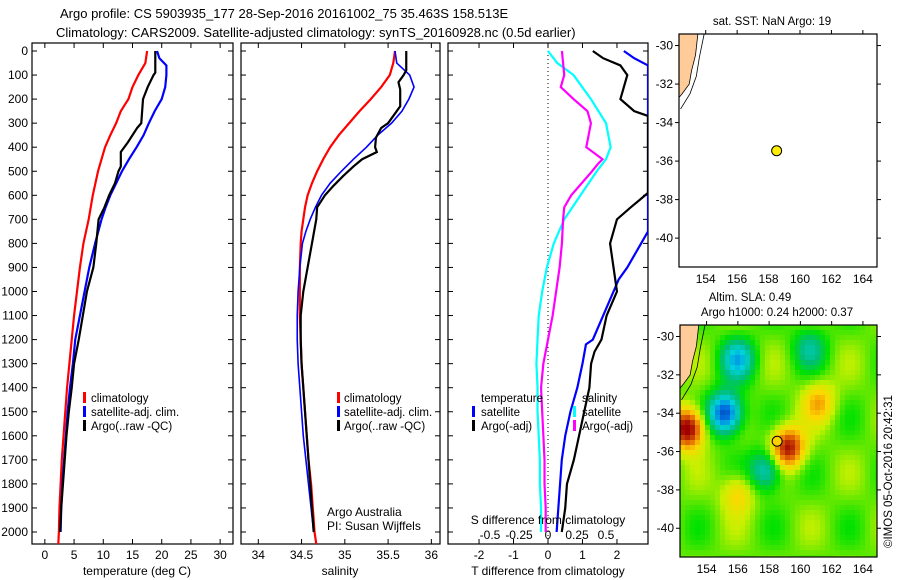 The image size is (900, 580). What do you see at coordinates (14, 292) in the screenshot?
I see `y-tick-label: 1000` at bounding box center [14, 292].